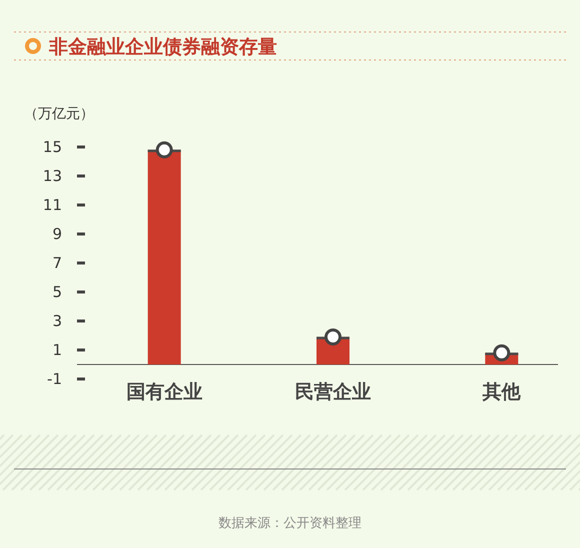  I want to click on y-tick-label: 13, so click(52, 176).